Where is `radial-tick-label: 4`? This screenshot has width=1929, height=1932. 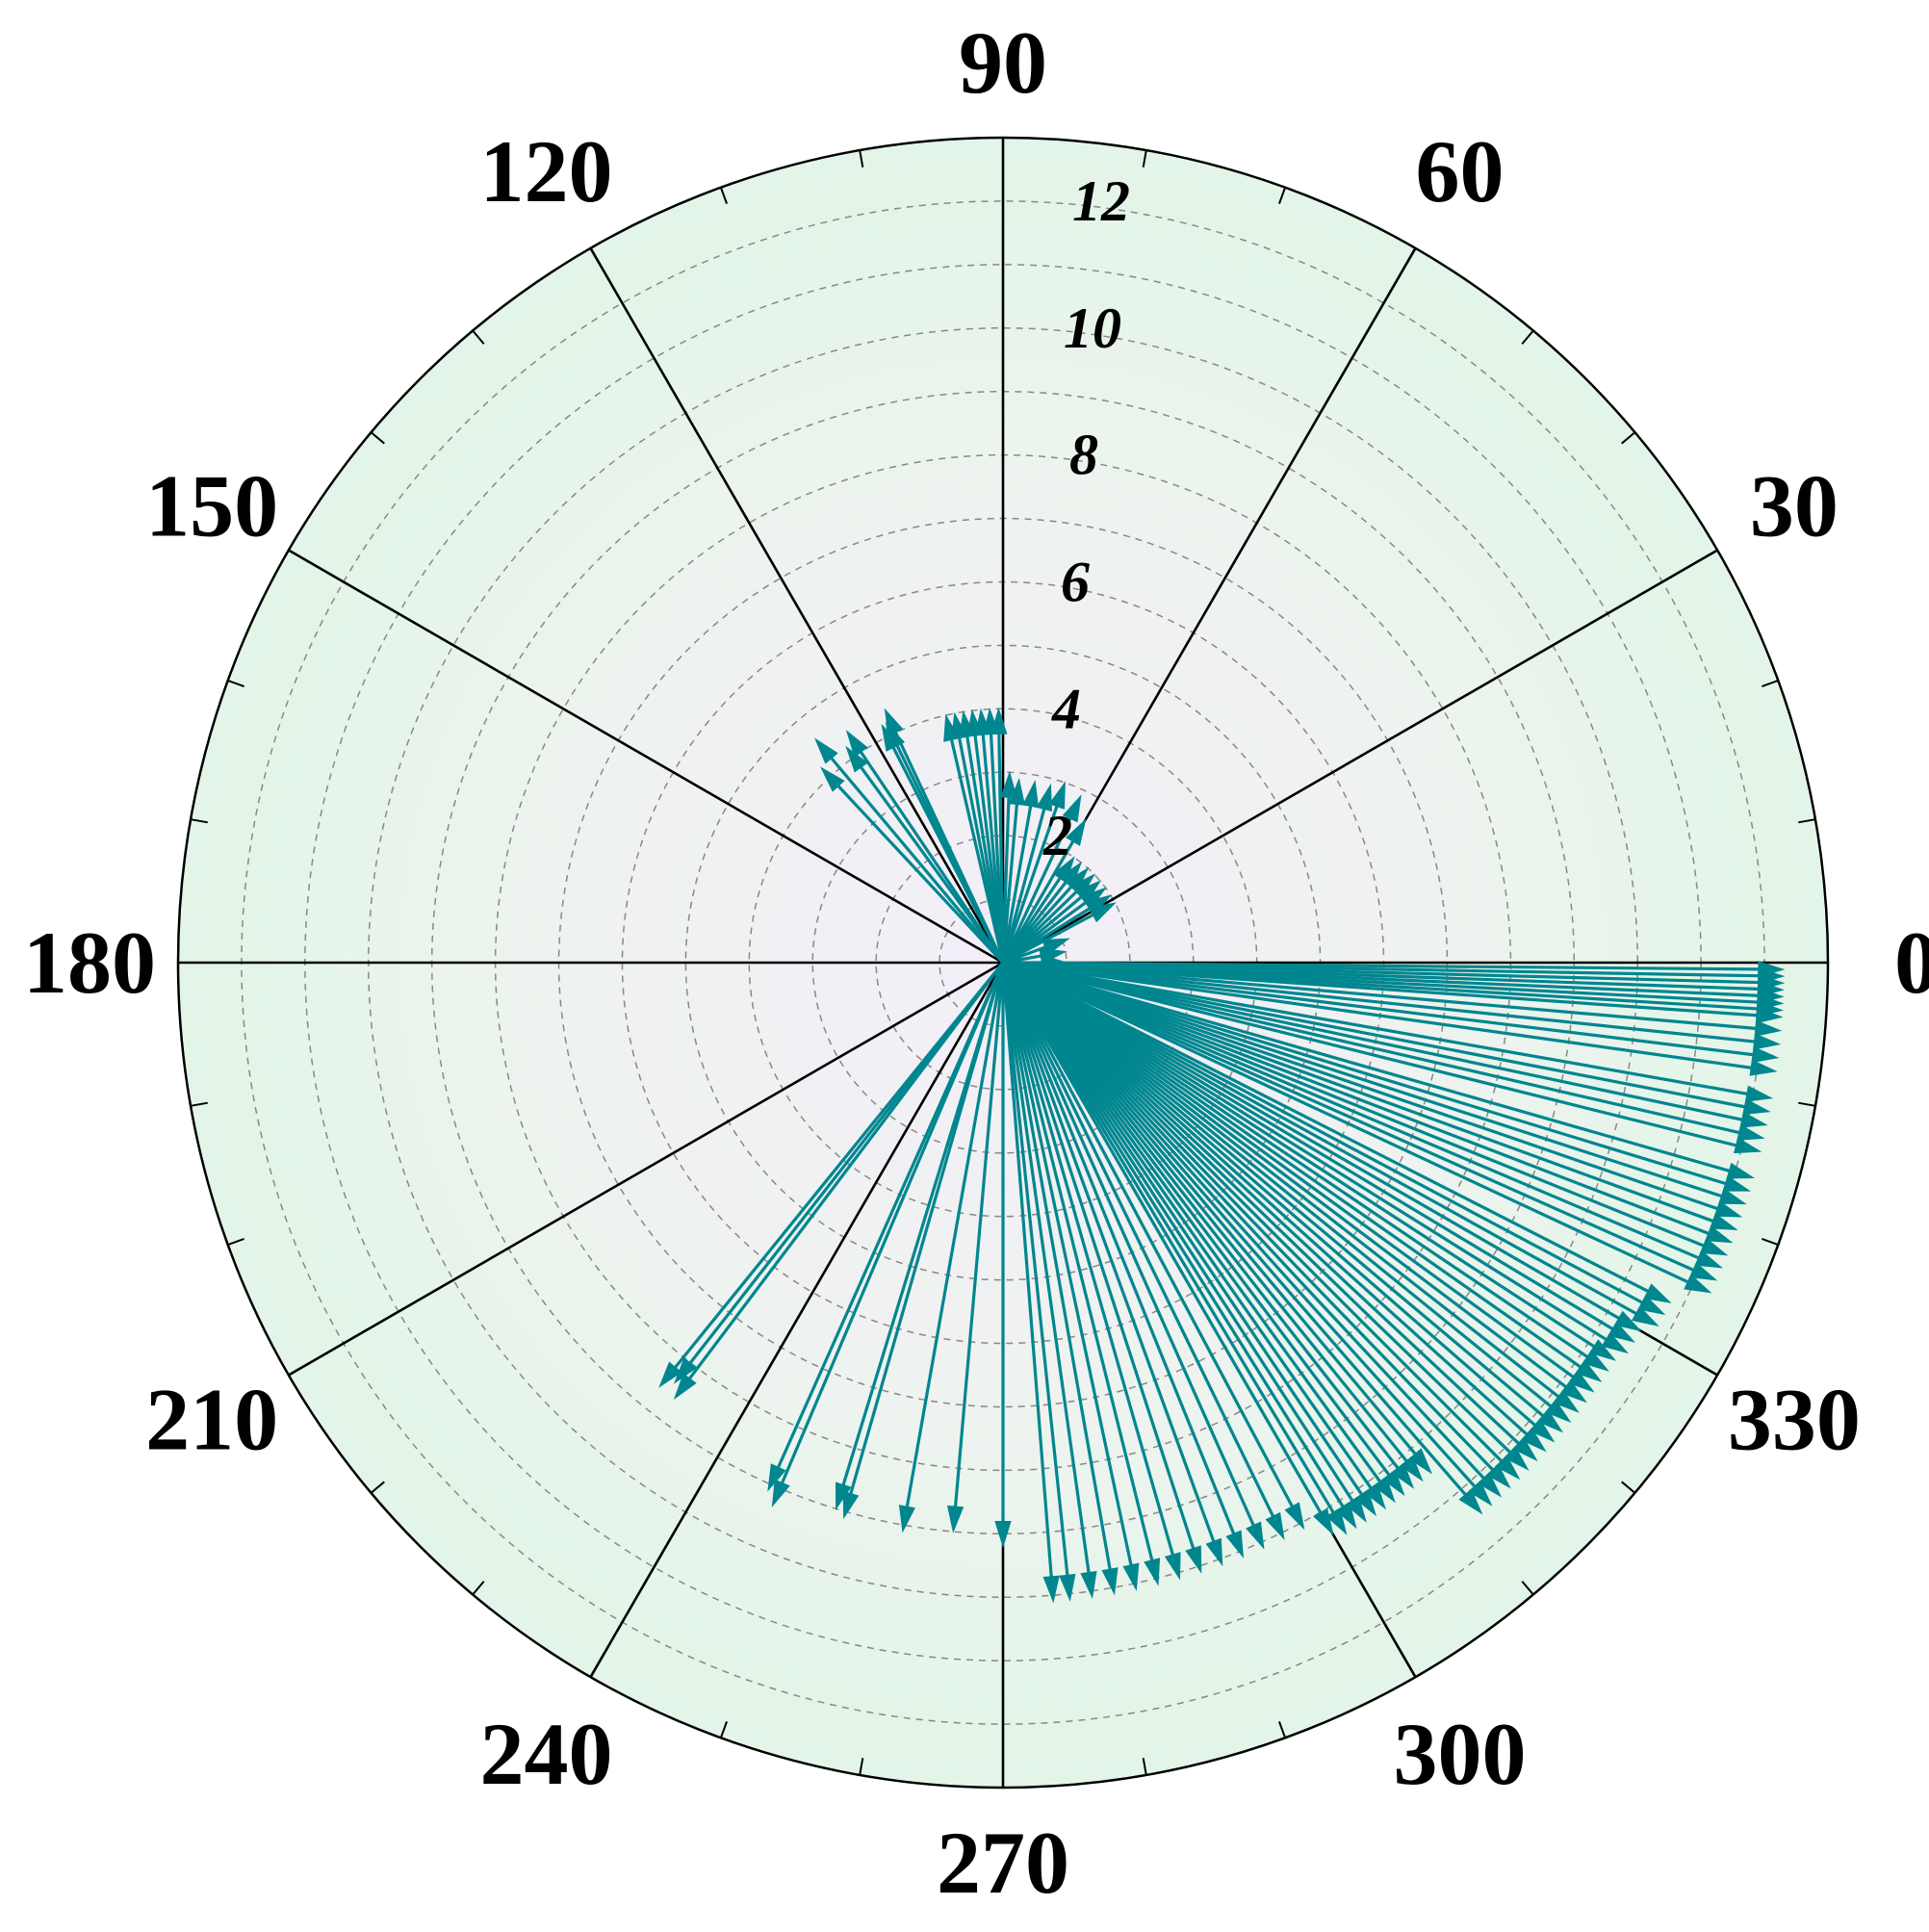 radial-tick-label: 4 is located at coordinates (1066, 708).